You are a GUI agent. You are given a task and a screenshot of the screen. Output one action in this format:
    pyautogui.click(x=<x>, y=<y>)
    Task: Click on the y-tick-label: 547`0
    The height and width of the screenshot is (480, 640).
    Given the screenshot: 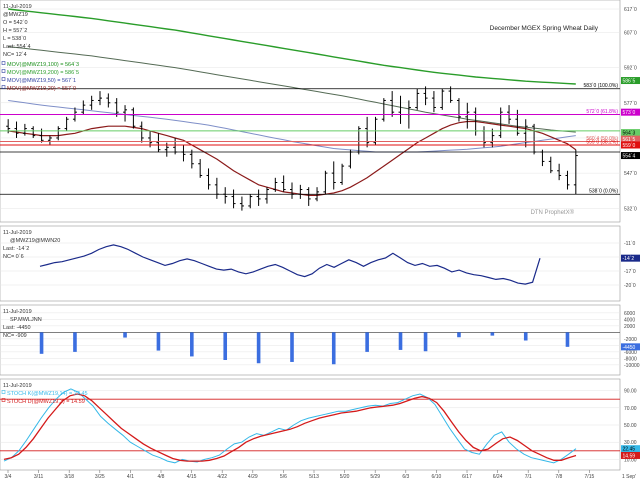 What is the action you would take?
    pyautogui.click(x=630, y=174)
    